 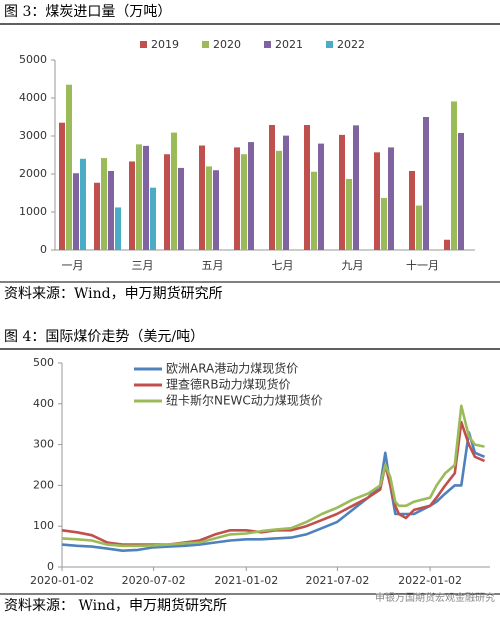 What do you see at coordinates (113, 293) in the screenshot?
I see `source: 资料来源：Wind，申万期货研究所` at bounding box center [113, 293].